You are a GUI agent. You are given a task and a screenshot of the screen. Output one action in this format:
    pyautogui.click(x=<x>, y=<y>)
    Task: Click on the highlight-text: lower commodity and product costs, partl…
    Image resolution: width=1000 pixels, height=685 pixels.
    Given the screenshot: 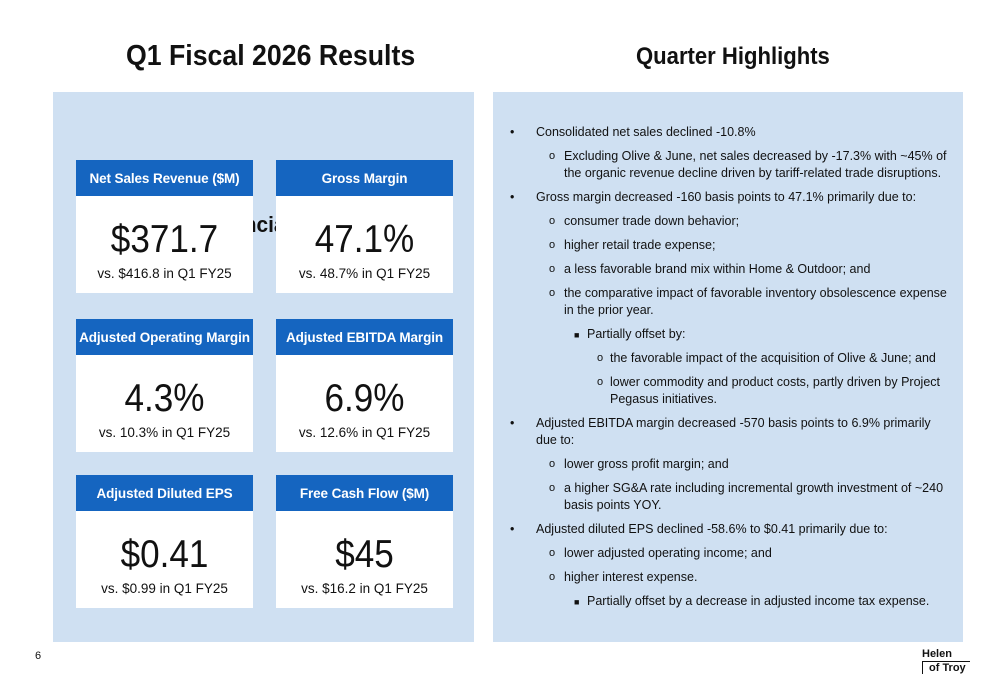 What is the action you would take?
    pyautogui.click(x=775, y=390)
    